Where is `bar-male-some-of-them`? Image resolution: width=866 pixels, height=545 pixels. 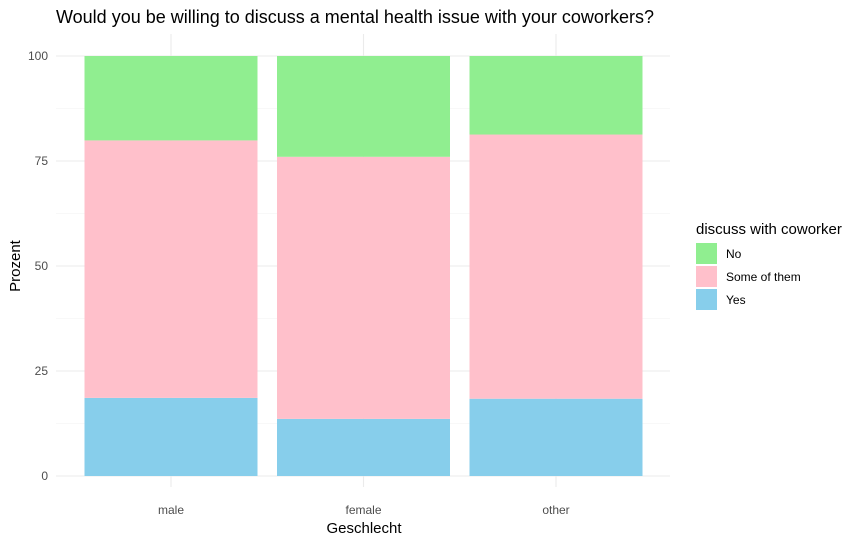
bar-male-some-of-them is located at coordinates (171, 269).